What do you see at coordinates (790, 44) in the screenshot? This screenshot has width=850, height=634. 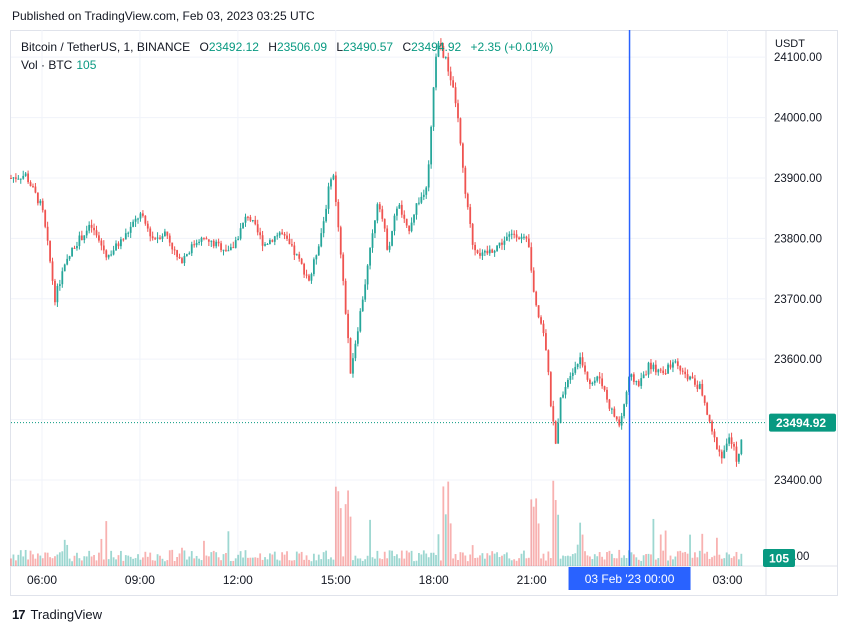 I see `axis-unit: USDT` at bounding box center [790, 44].